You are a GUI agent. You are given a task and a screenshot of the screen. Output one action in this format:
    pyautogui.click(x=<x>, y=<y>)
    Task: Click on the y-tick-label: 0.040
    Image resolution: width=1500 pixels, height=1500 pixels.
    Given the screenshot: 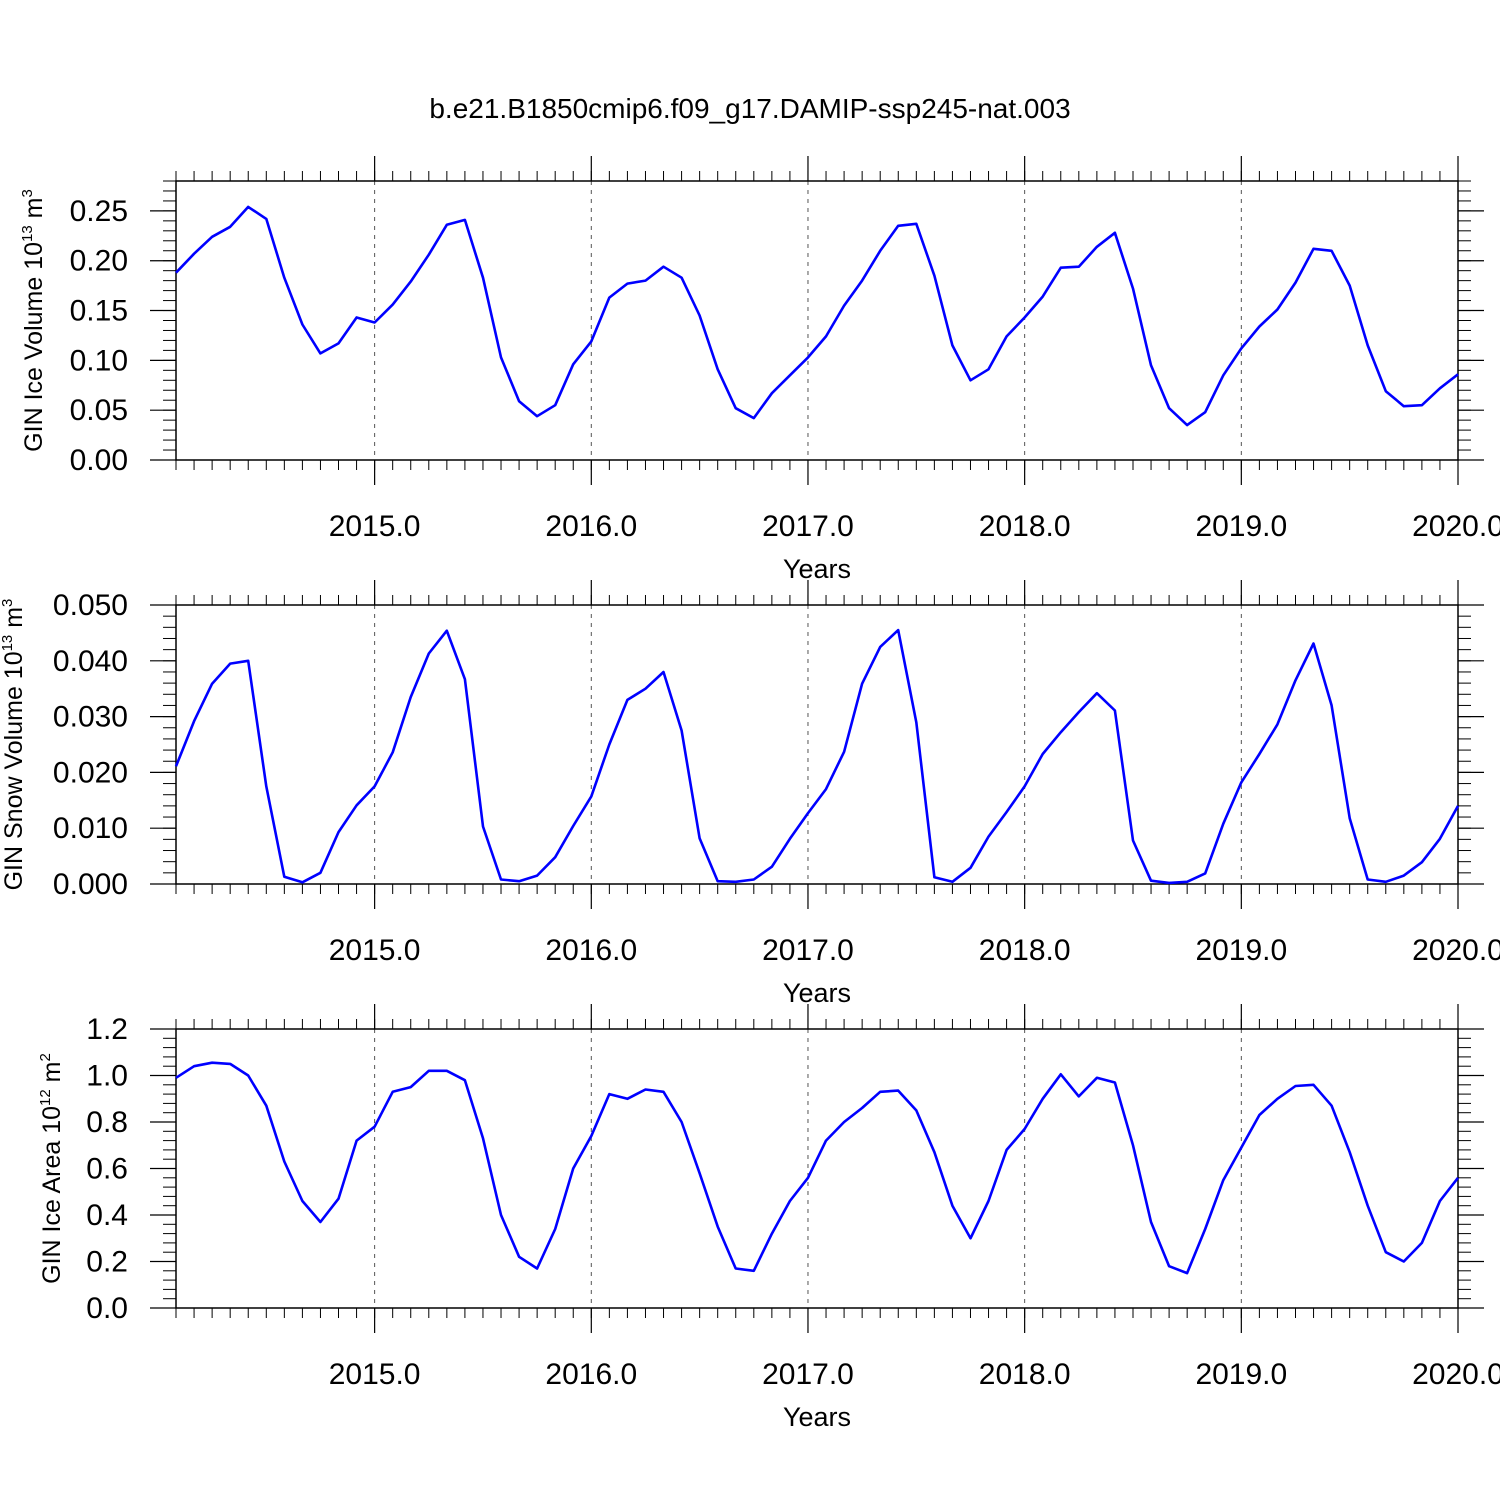 What is the action you would take?
    pyautogui.click(x=90, y=661)
    